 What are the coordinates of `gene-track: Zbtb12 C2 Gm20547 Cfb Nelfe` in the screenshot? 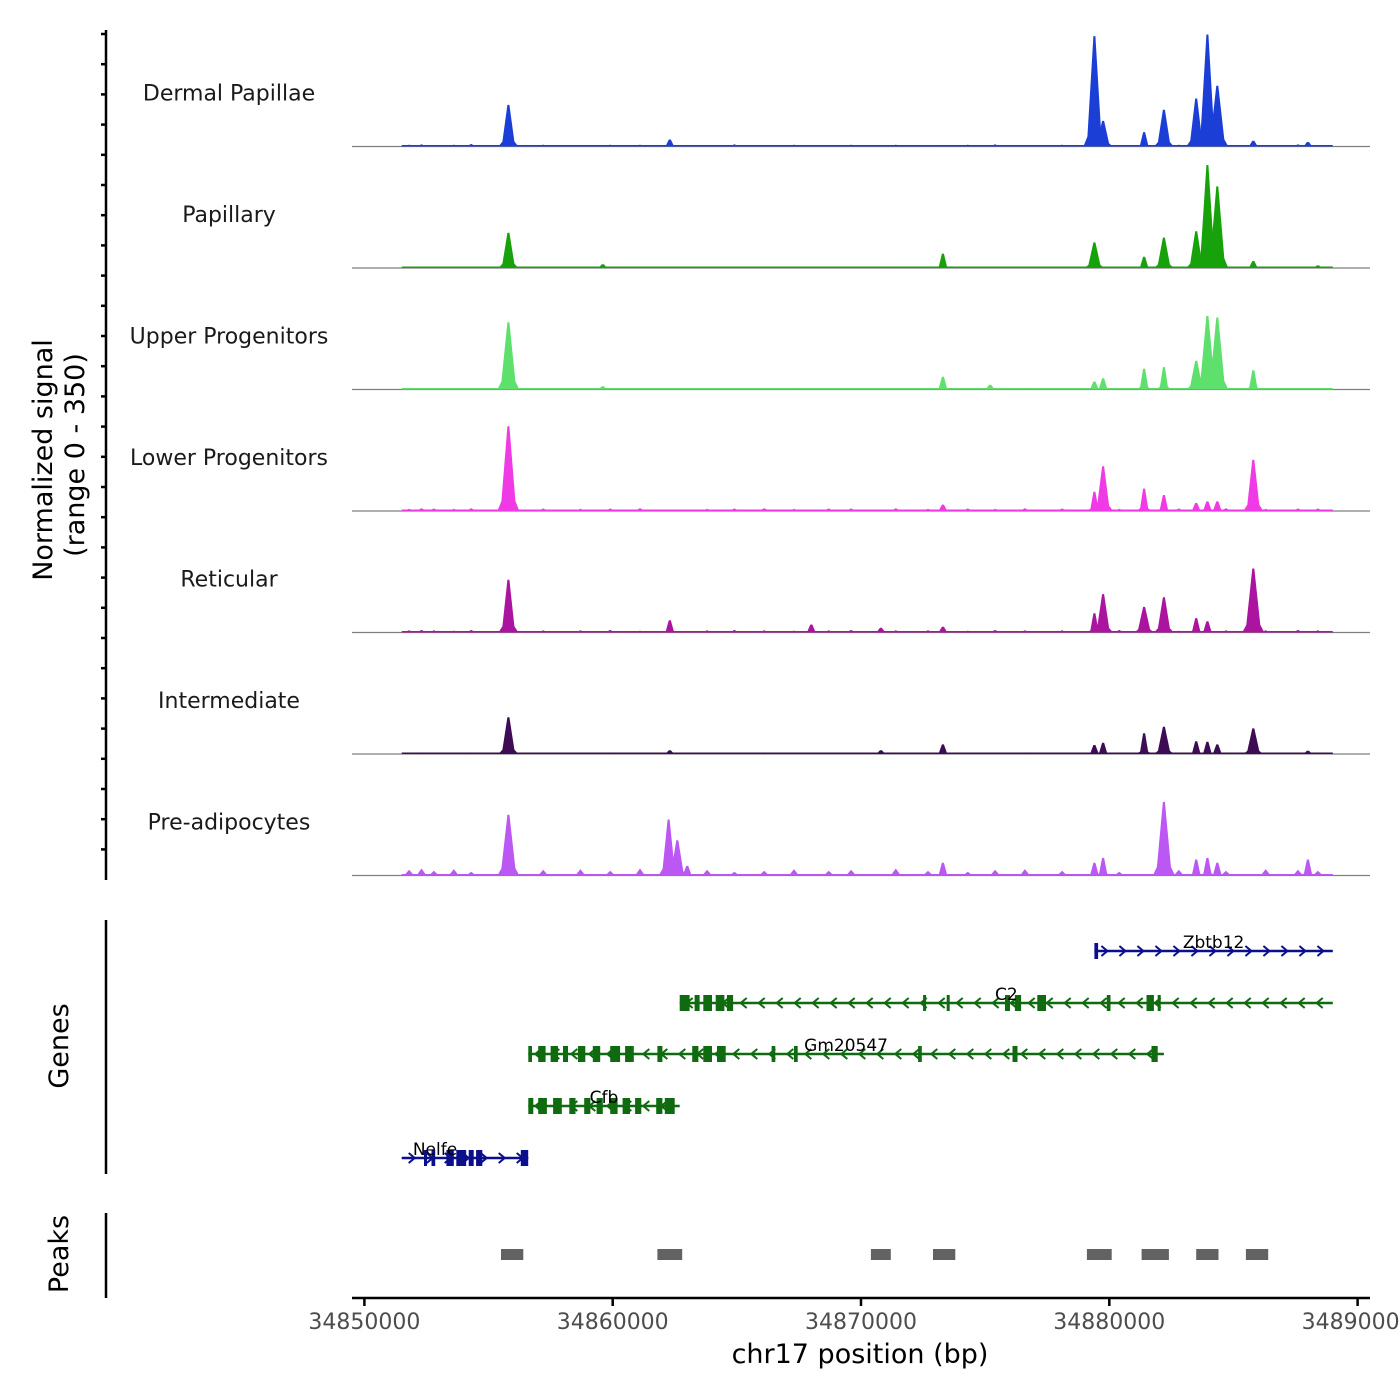 It's located at (867, 1049).